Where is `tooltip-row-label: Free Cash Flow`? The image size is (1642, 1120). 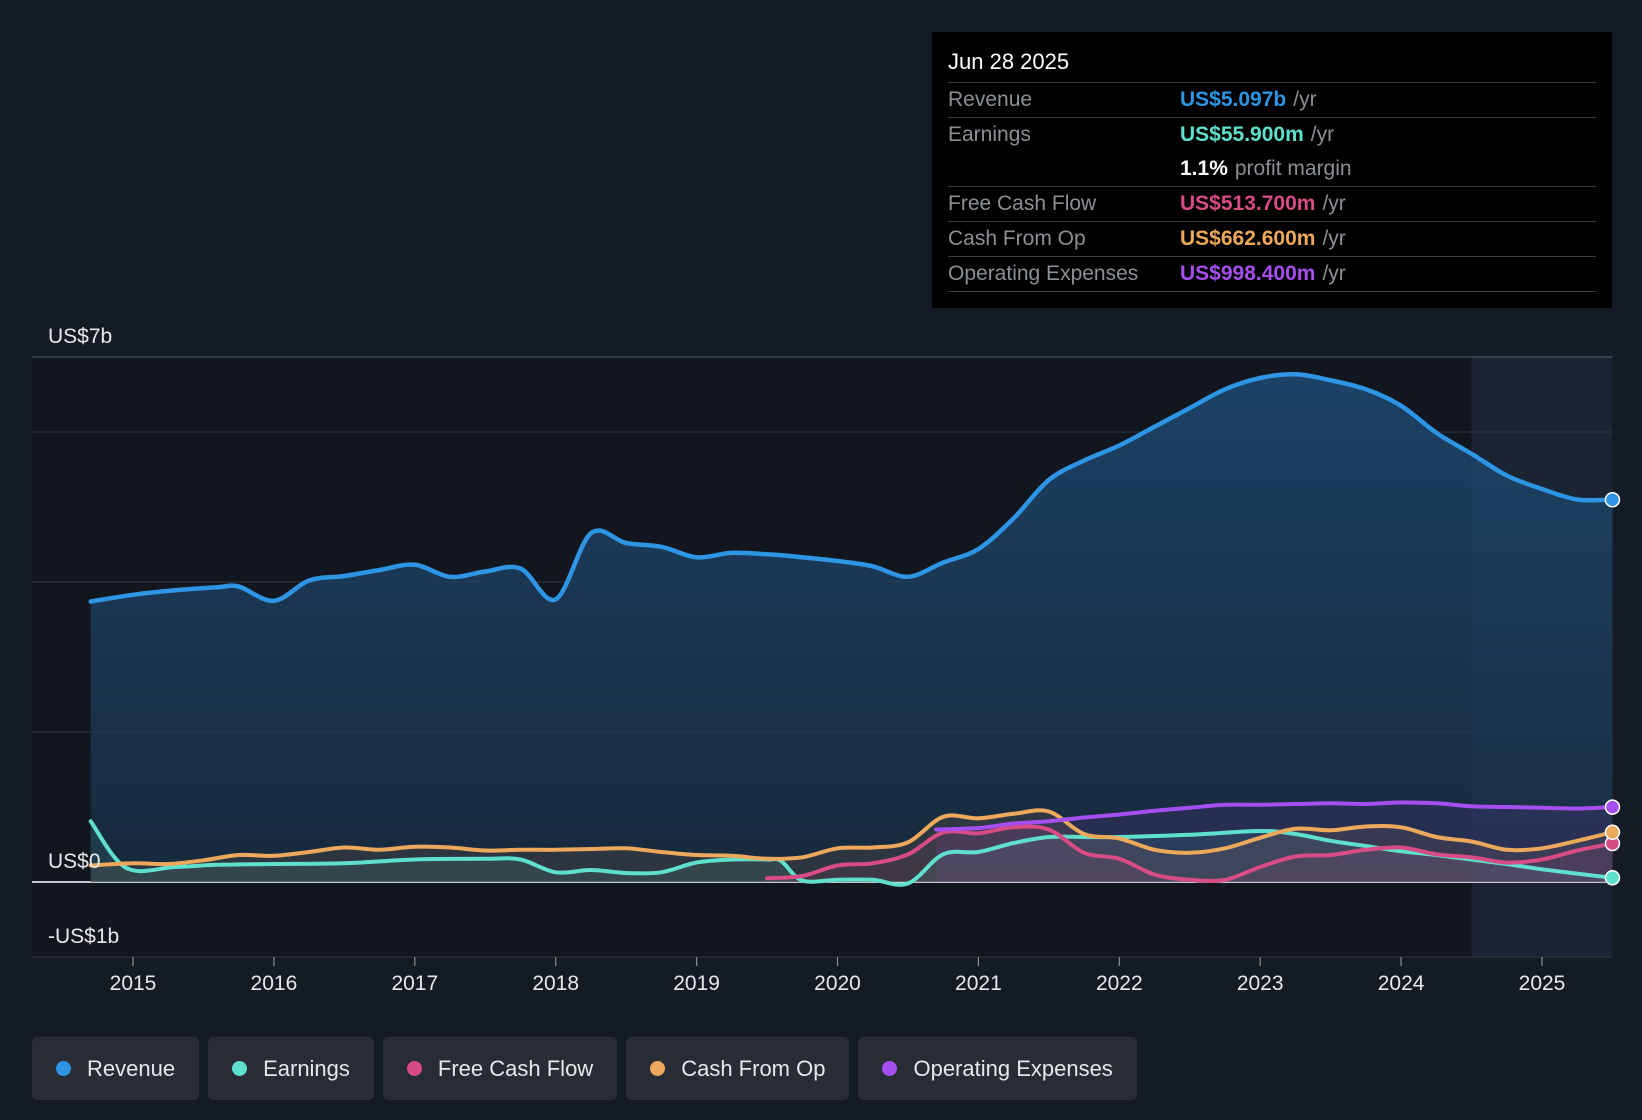 tooltip-row-label: Free Cash Flow is located at coordinates (1022, 203).